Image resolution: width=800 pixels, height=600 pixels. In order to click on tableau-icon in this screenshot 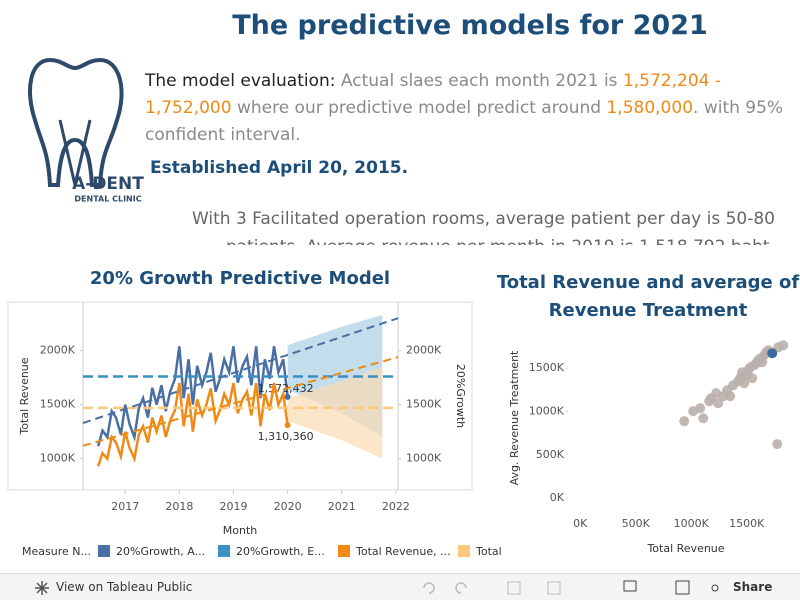, I will do `click(42, 588)`.